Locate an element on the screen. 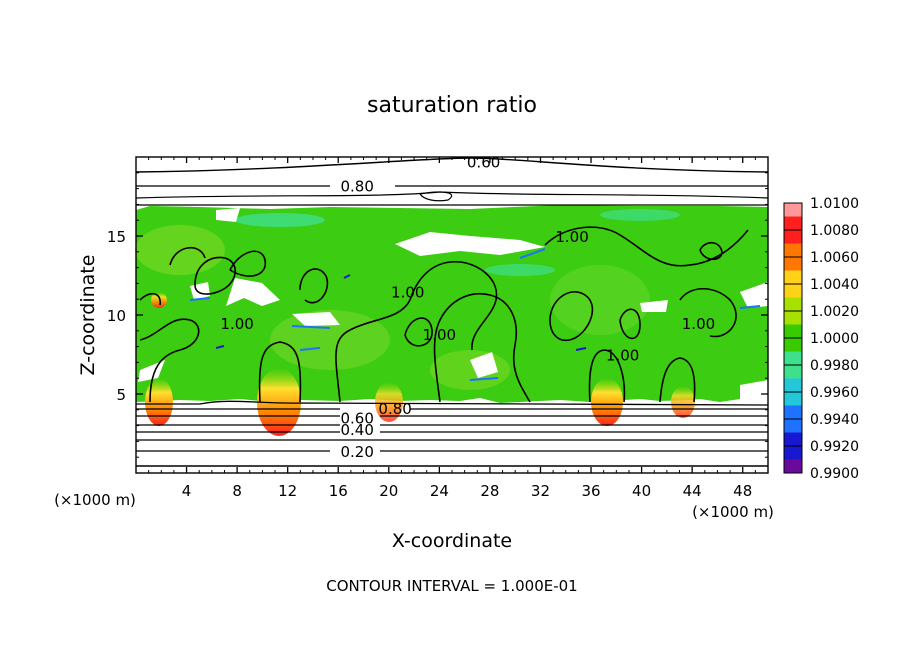 The width and height of the screenshot is (904, 654). contour-interval-note: CONTOUR INTERVAL = 1.000E-01 is located at coordinates (451, 586).